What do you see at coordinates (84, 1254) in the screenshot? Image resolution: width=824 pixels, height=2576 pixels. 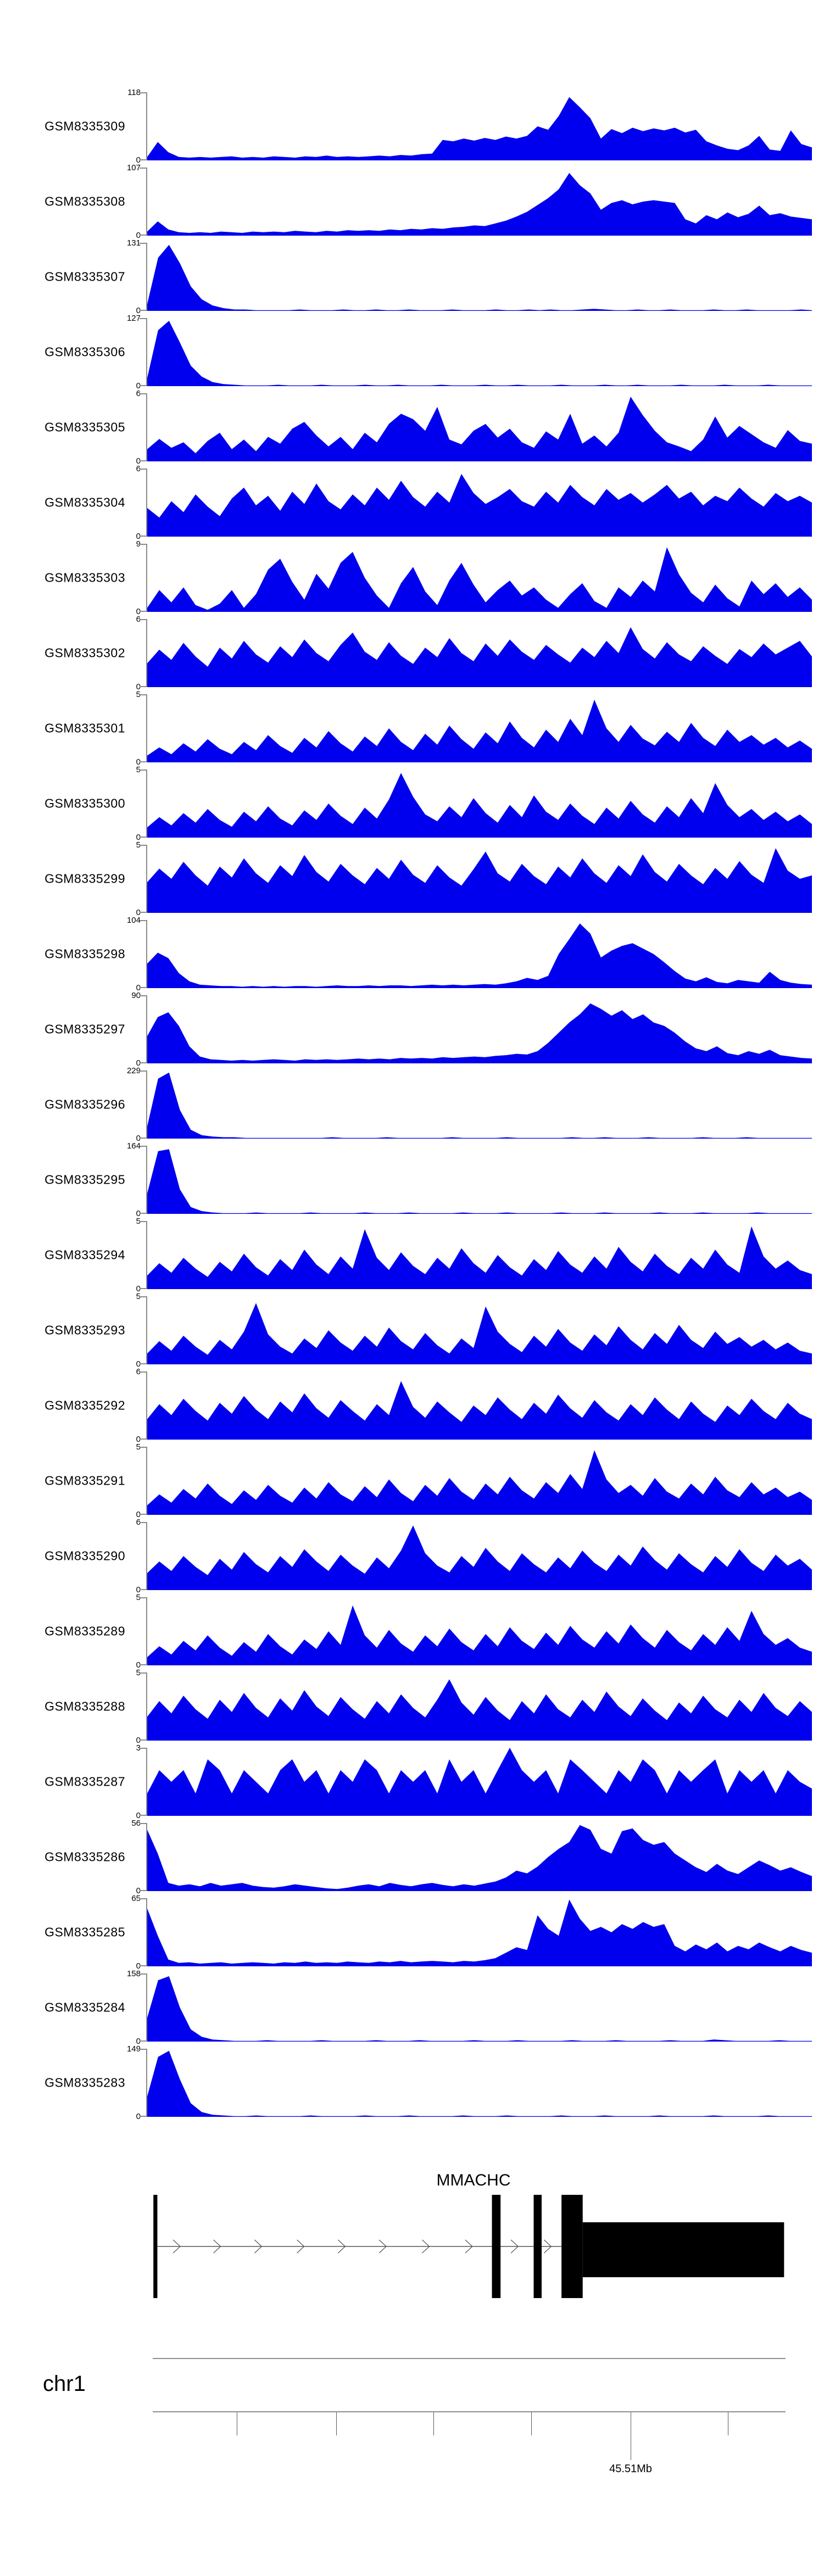 I see `track-sample-label: GSM8335294` at bounding box center [84, 1254].